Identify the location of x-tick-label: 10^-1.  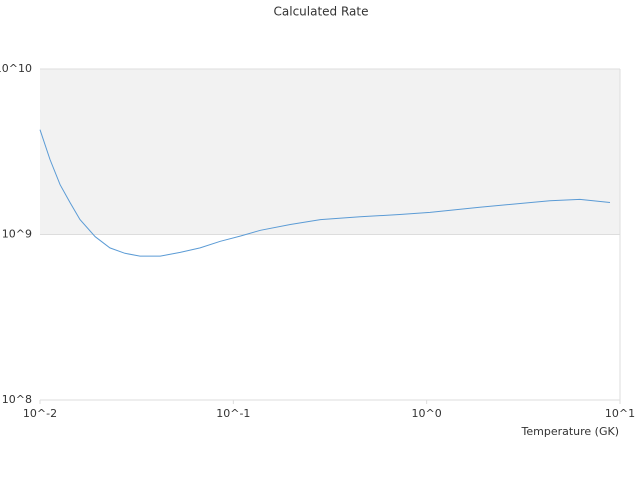
(233, 413).